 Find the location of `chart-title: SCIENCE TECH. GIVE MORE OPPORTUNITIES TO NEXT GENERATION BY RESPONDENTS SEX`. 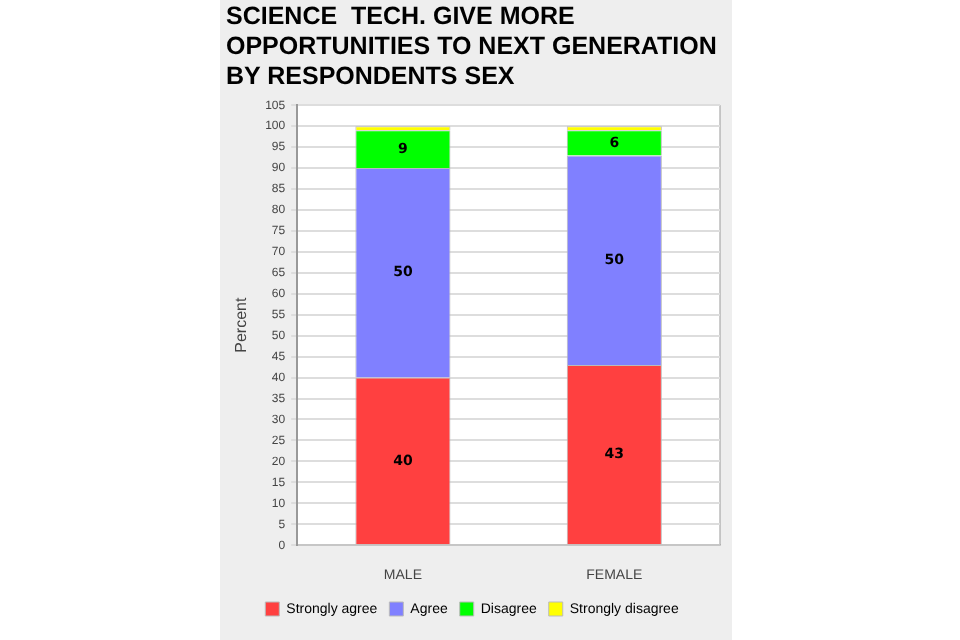

chart-title: SCIENCE TECH. GIVE MORE OPPORTUNITIES TO NEXT GENERATION BY RESPONDENTS SEX is located at coordinates (472, 47).